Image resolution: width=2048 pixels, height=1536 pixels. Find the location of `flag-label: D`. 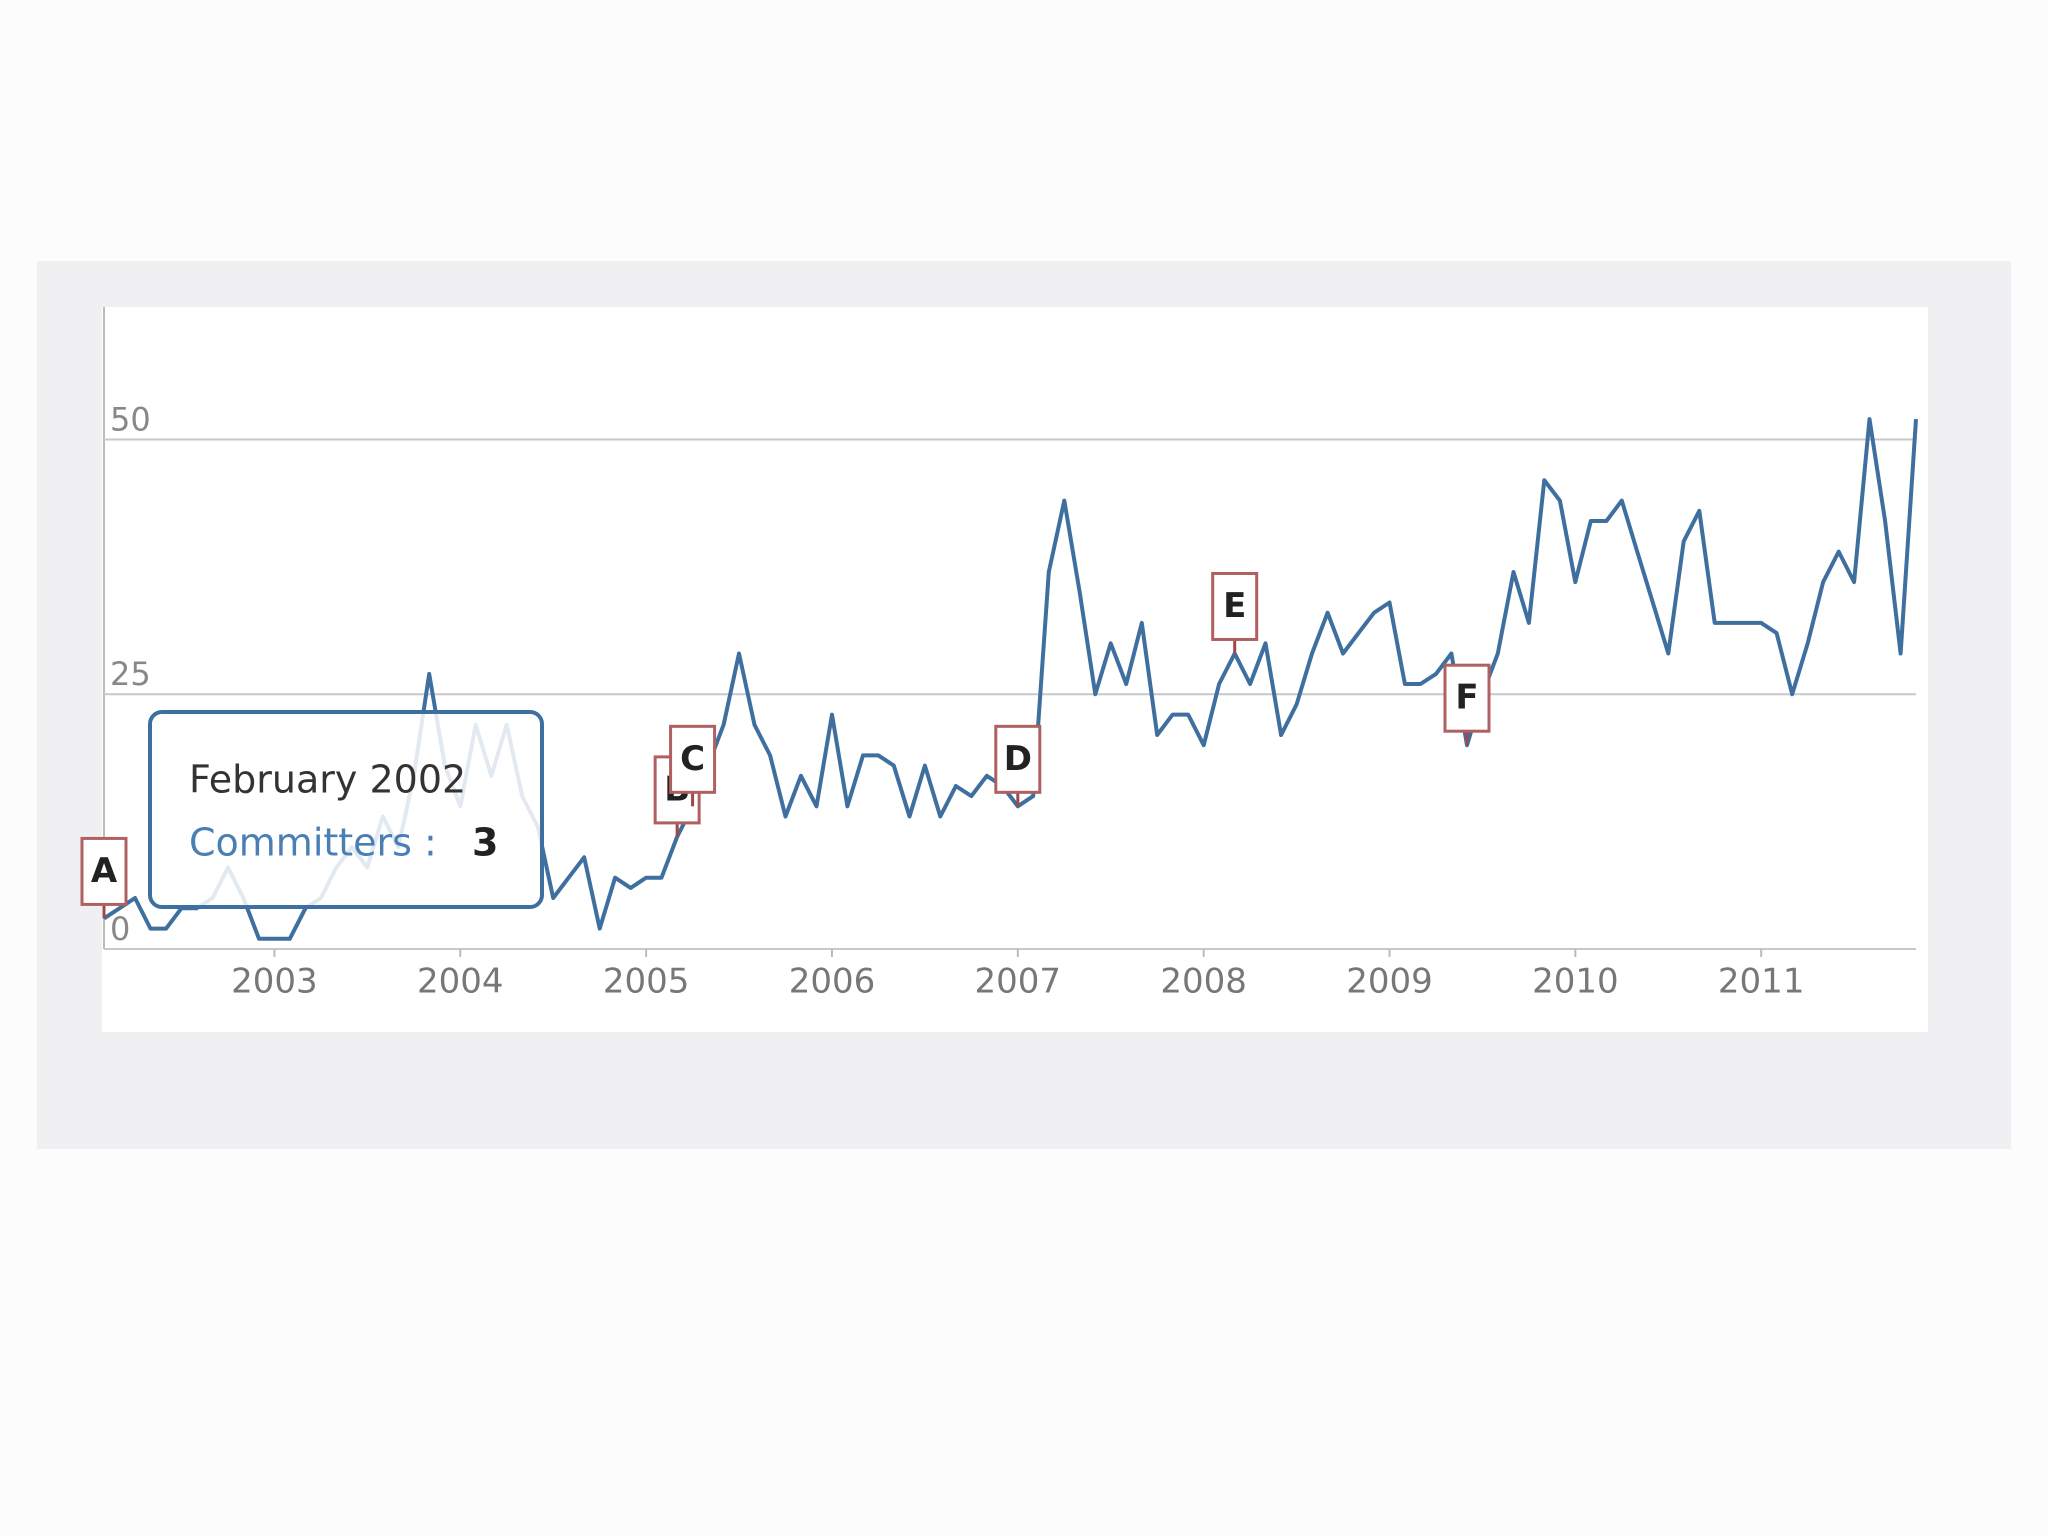

flag-label: D is located at coordinates (1018, 759).